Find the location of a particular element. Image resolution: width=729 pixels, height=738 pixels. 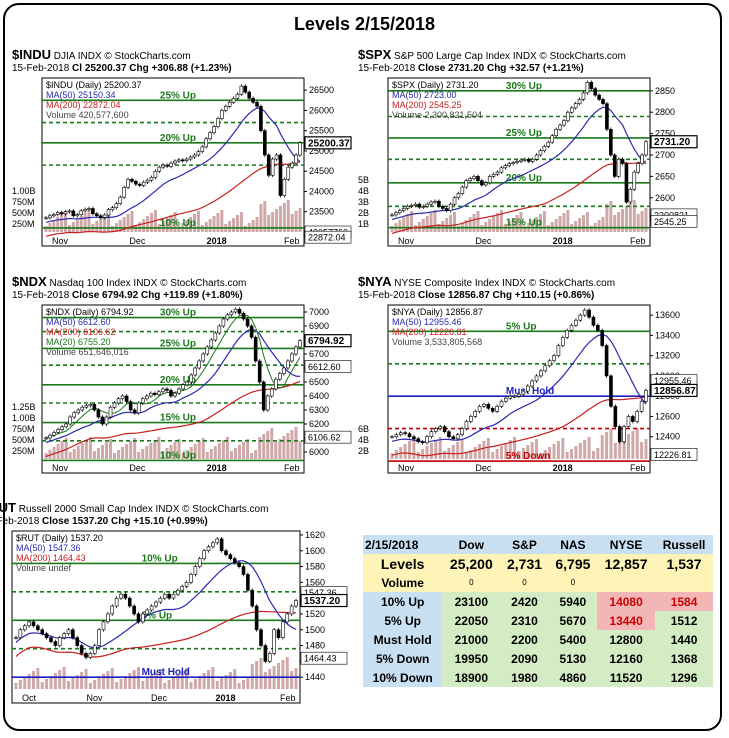

volume-tick-label: 1.00B is located at coordinates (24, 191).